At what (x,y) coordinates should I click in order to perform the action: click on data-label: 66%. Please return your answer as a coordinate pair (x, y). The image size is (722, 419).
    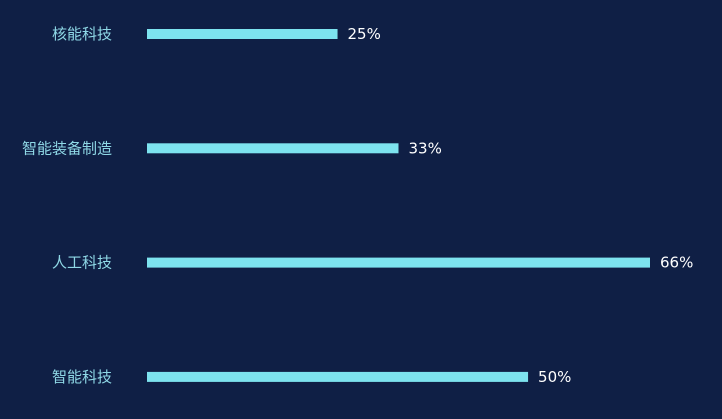
    Looking at the image, I should click on (676, 263).